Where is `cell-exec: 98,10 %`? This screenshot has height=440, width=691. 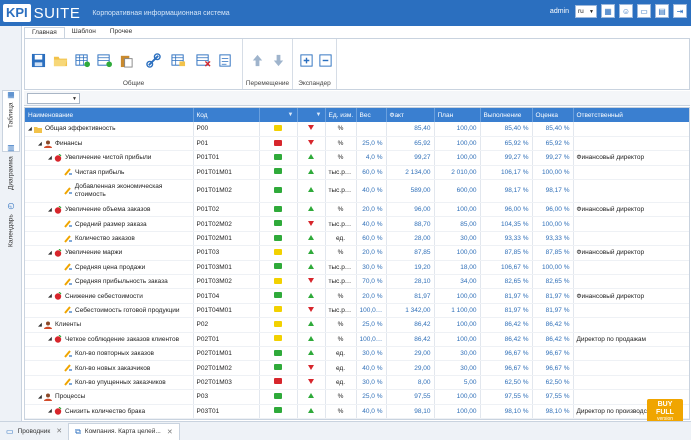 cell-exec: 98,10 % is located at coordinates (506, 411).